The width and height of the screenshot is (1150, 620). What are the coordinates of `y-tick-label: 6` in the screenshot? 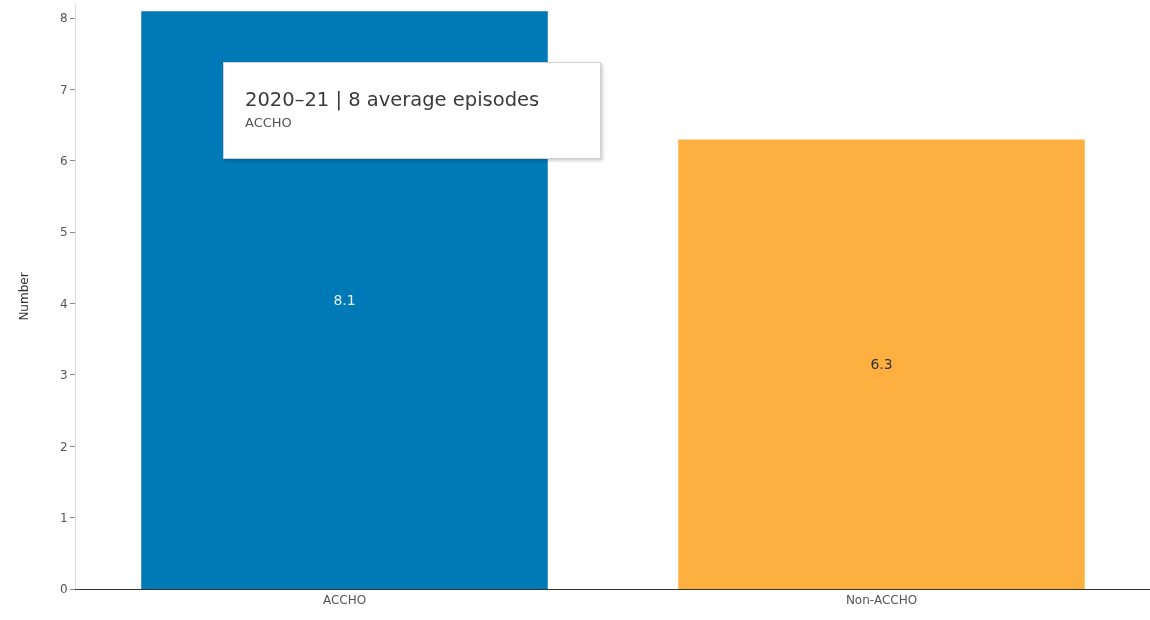 It's located at (63, 161).